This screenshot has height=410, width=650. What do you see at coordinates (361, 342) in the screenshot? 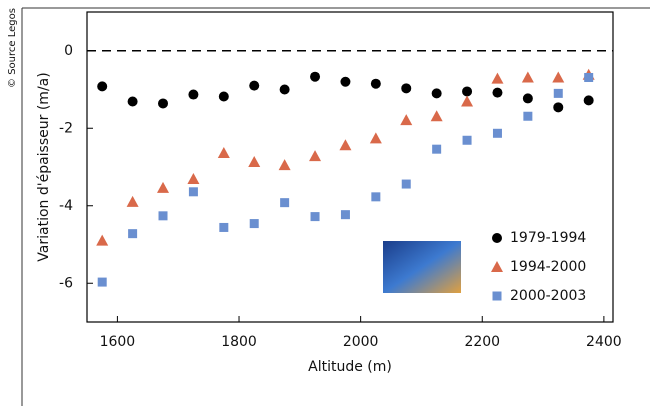
I see `x-tick-label: 2000` at bounding box center [361, 342].